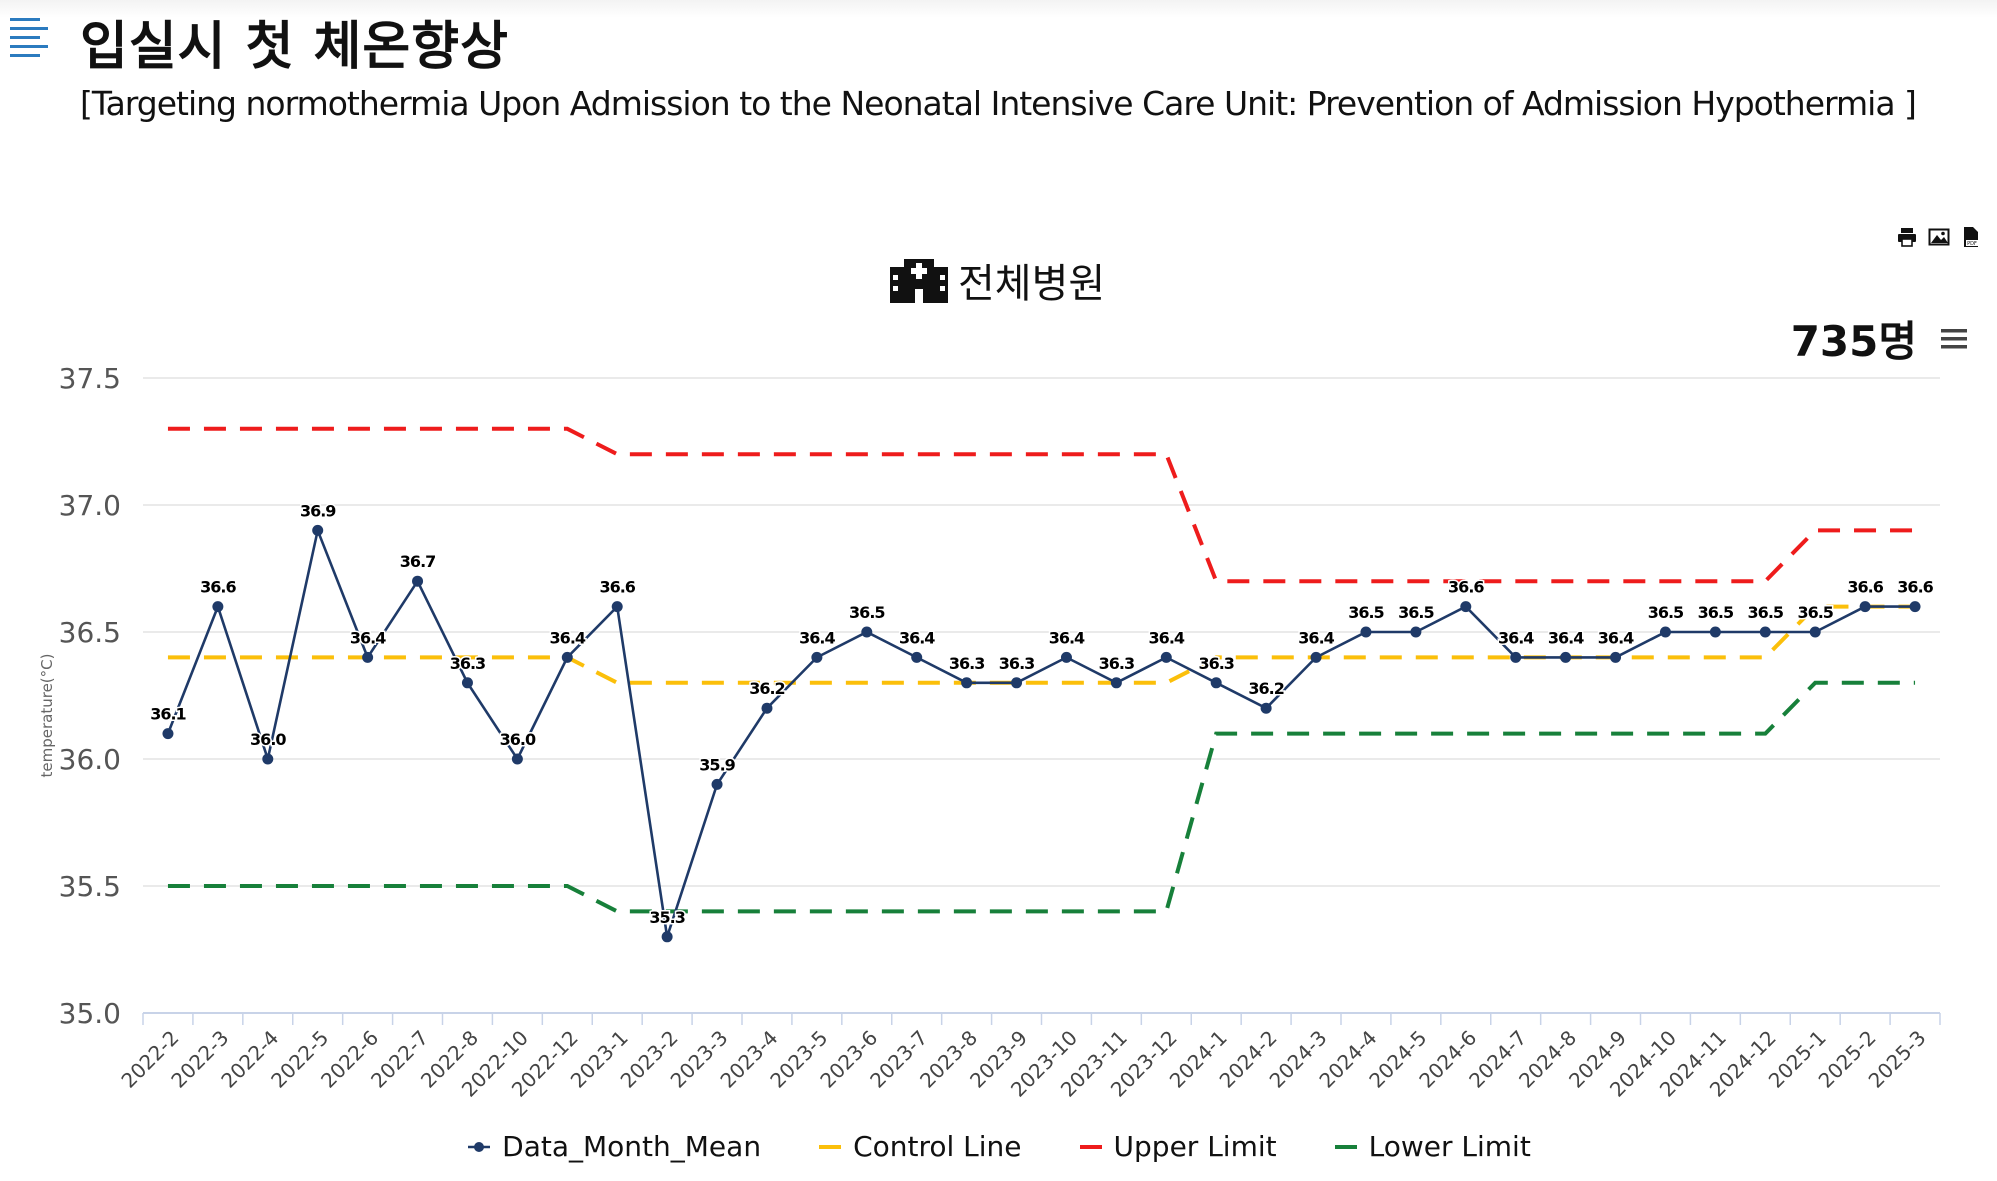  What do you see at coordinates (90, 378) in the screenshot?
I see `y-tick-label: 37.5` at bounding box center [90, 378].